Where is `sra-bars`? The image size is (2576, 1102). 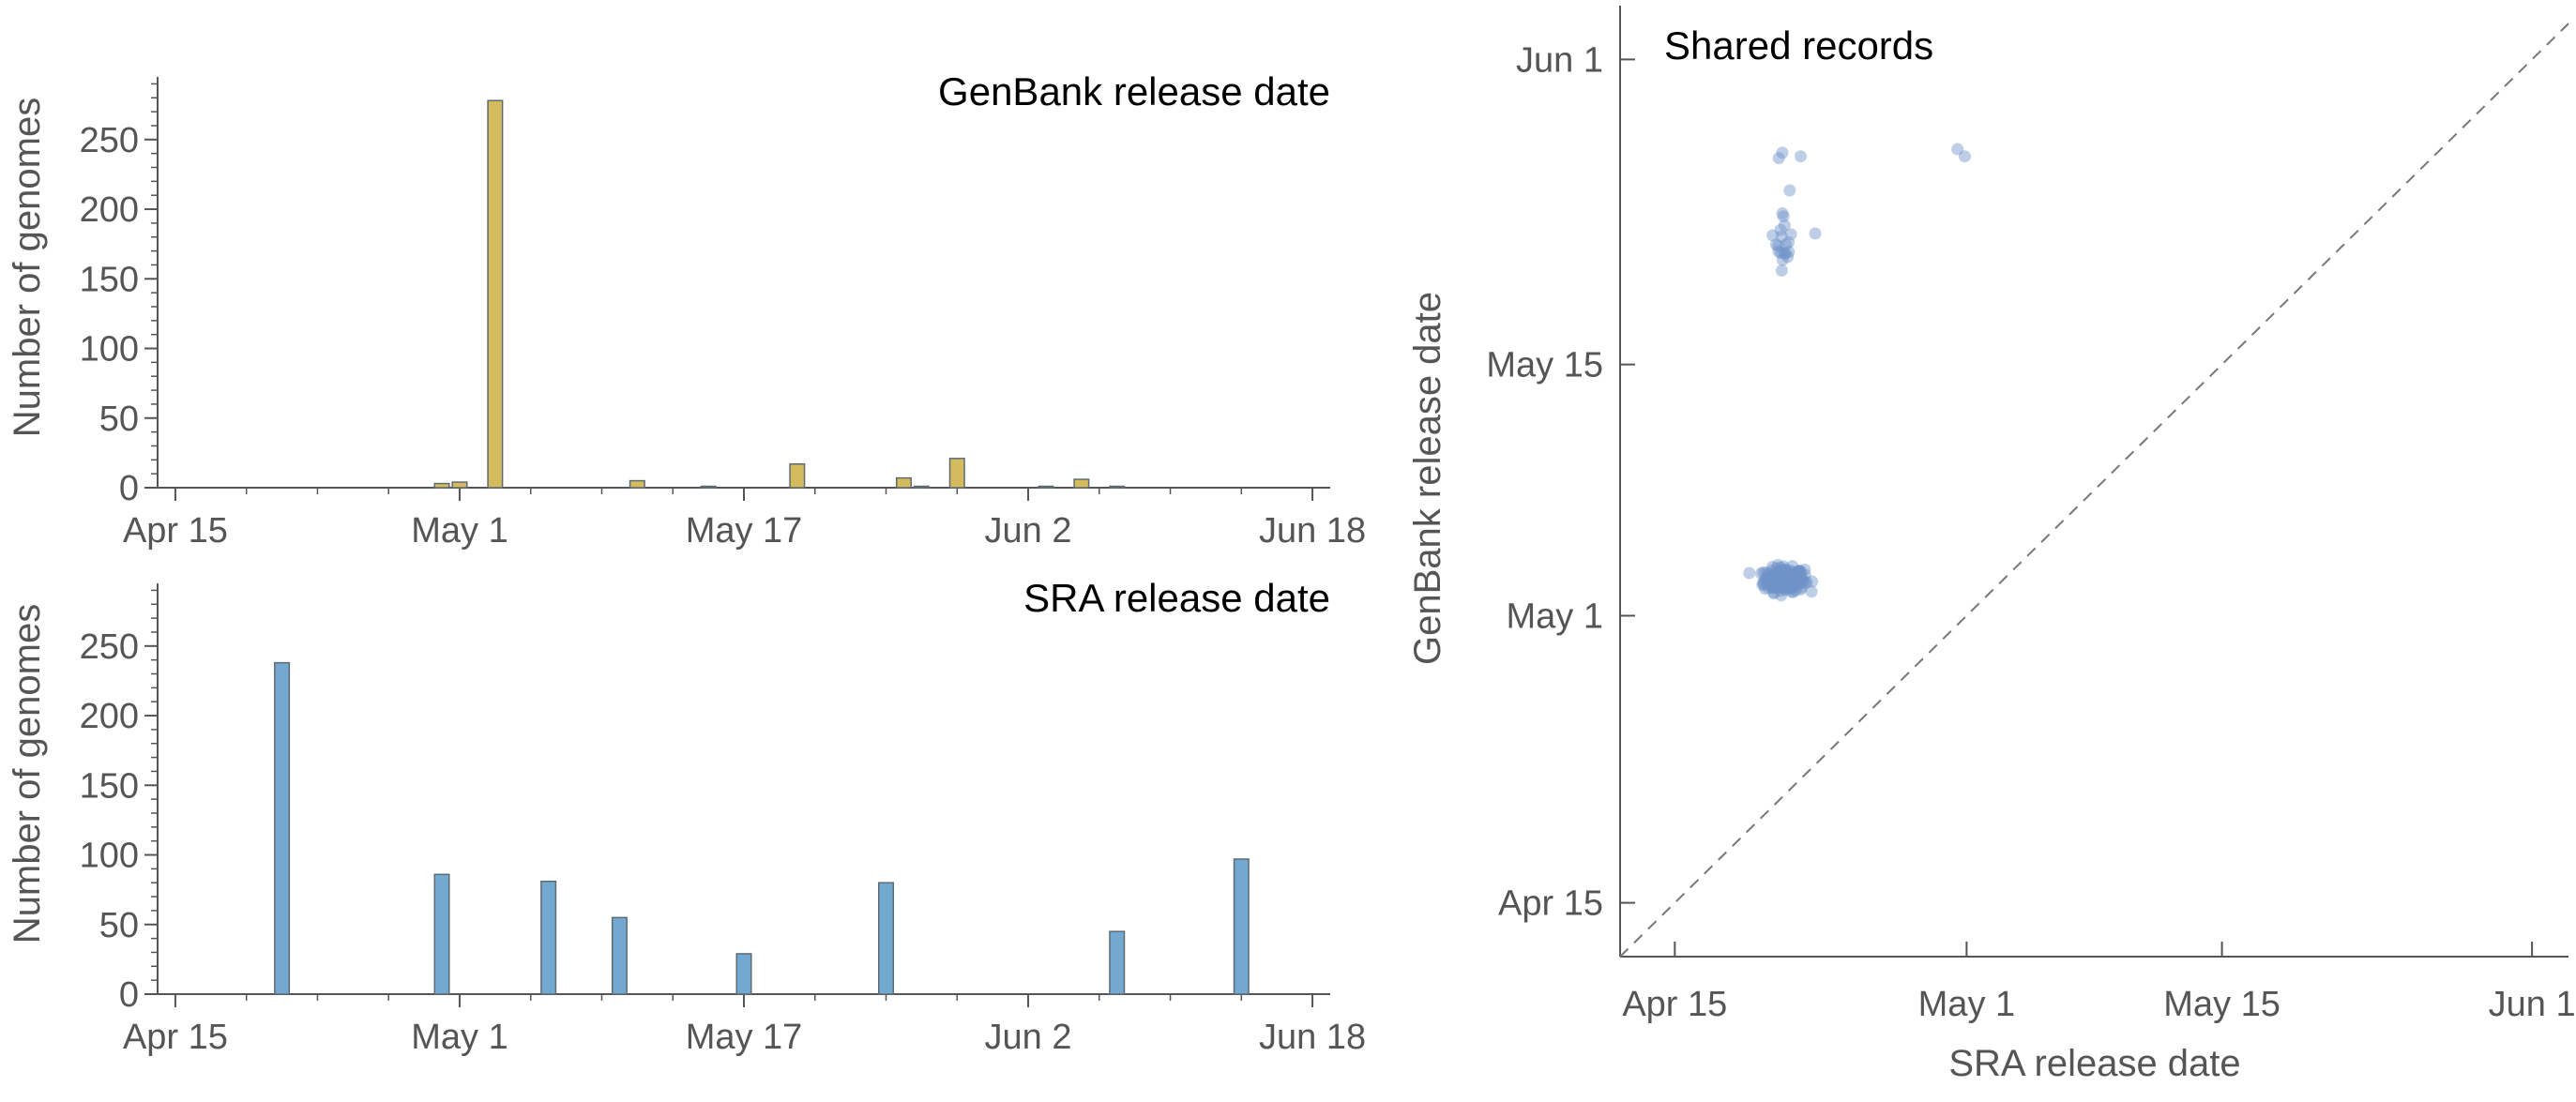
sra-bars is located at coordinates (762, 828).